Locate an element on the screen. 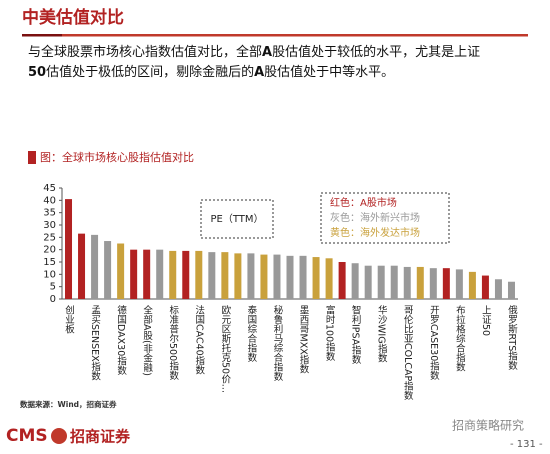 Image resolution: width=550 pixels, height=454 pixels. y-tick-label: 20 is located at coordinates (49, 250).